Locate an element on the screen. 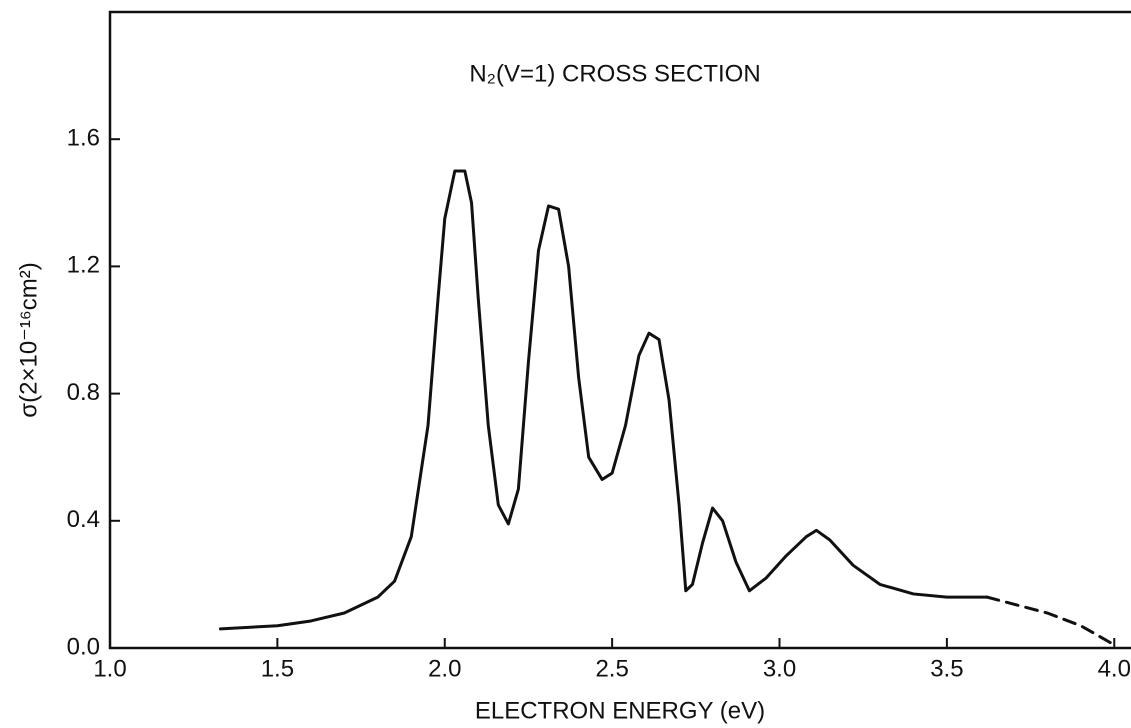 Image resolution: width=1131 pixels, height=728 pixels. y-tick-label: 0.4 is located at coordinates (83, 519).